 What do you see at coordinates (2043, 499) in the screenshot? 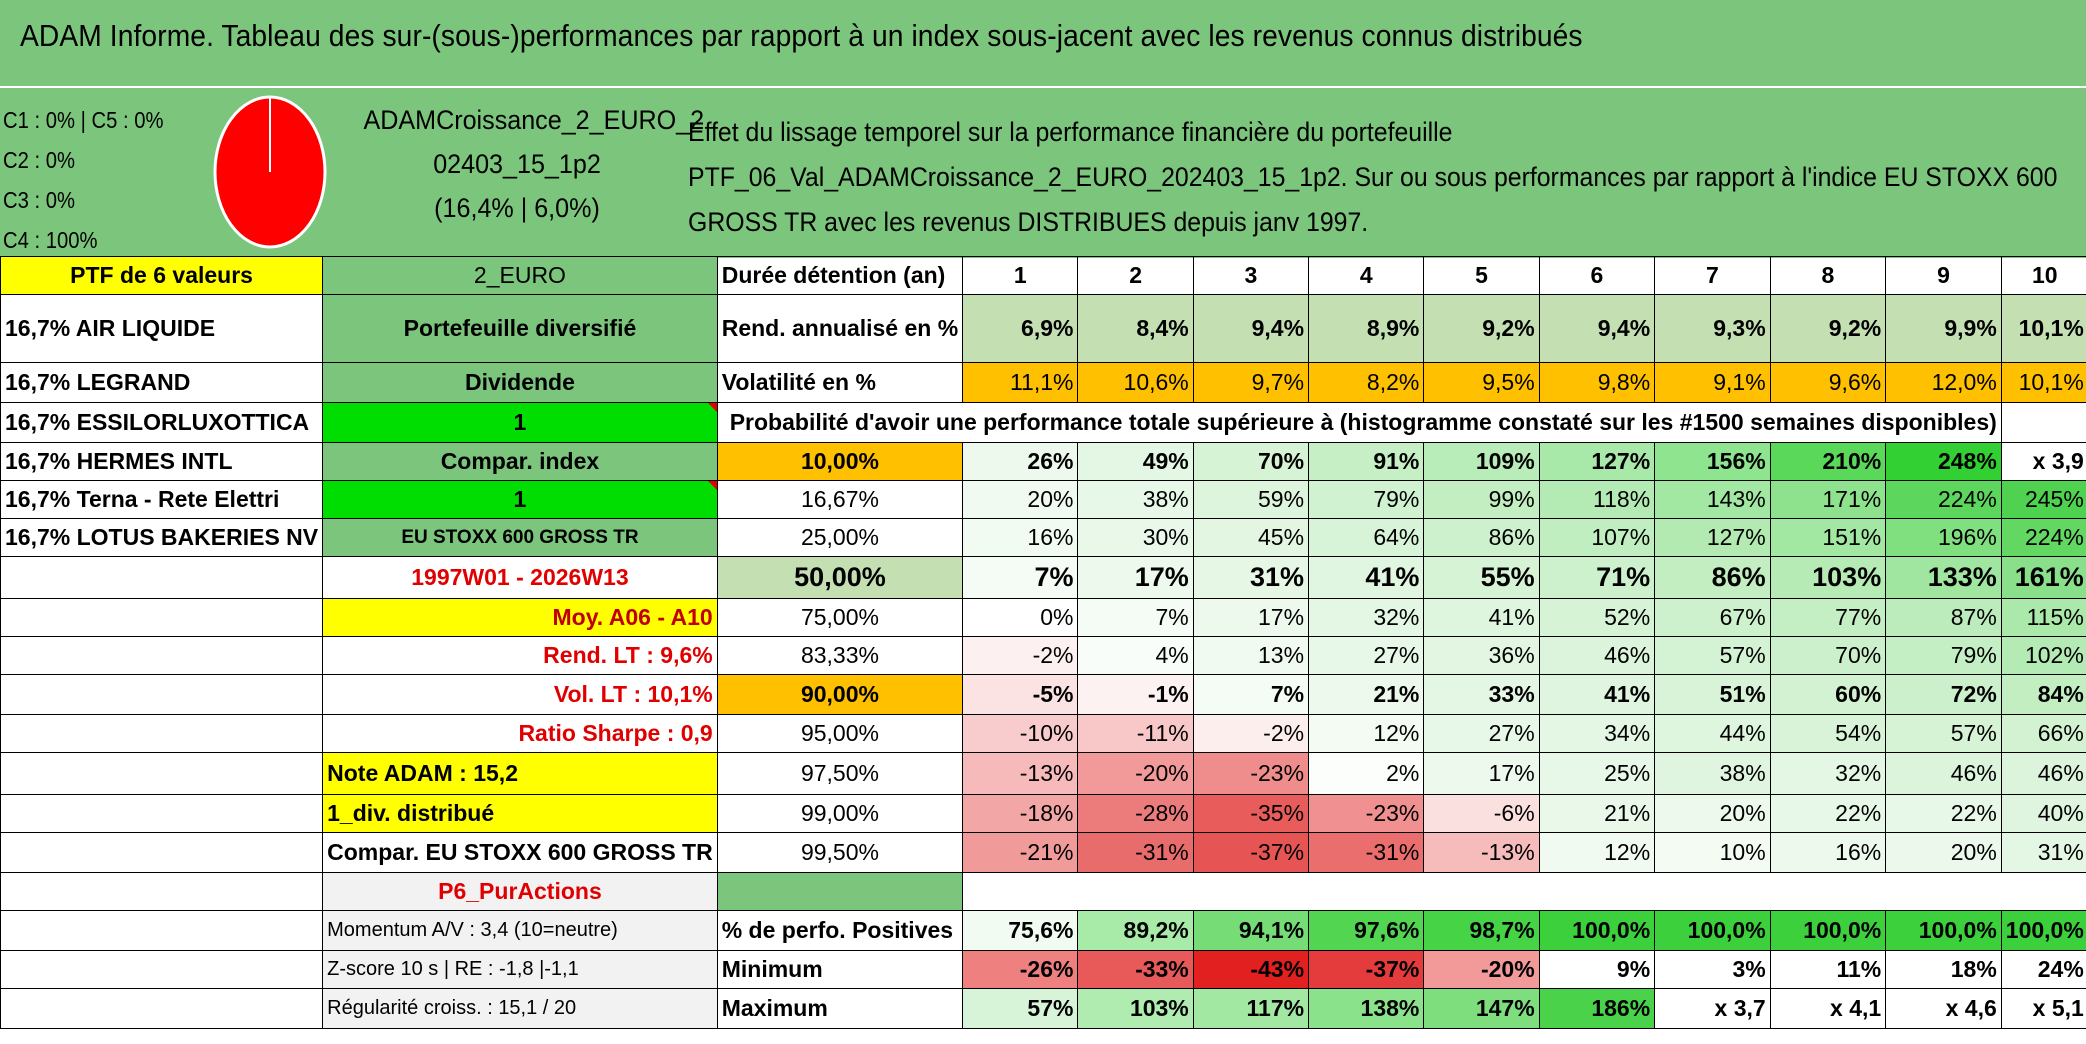
I see `prob-cell: 245%` at bounding box center [2043, 499].